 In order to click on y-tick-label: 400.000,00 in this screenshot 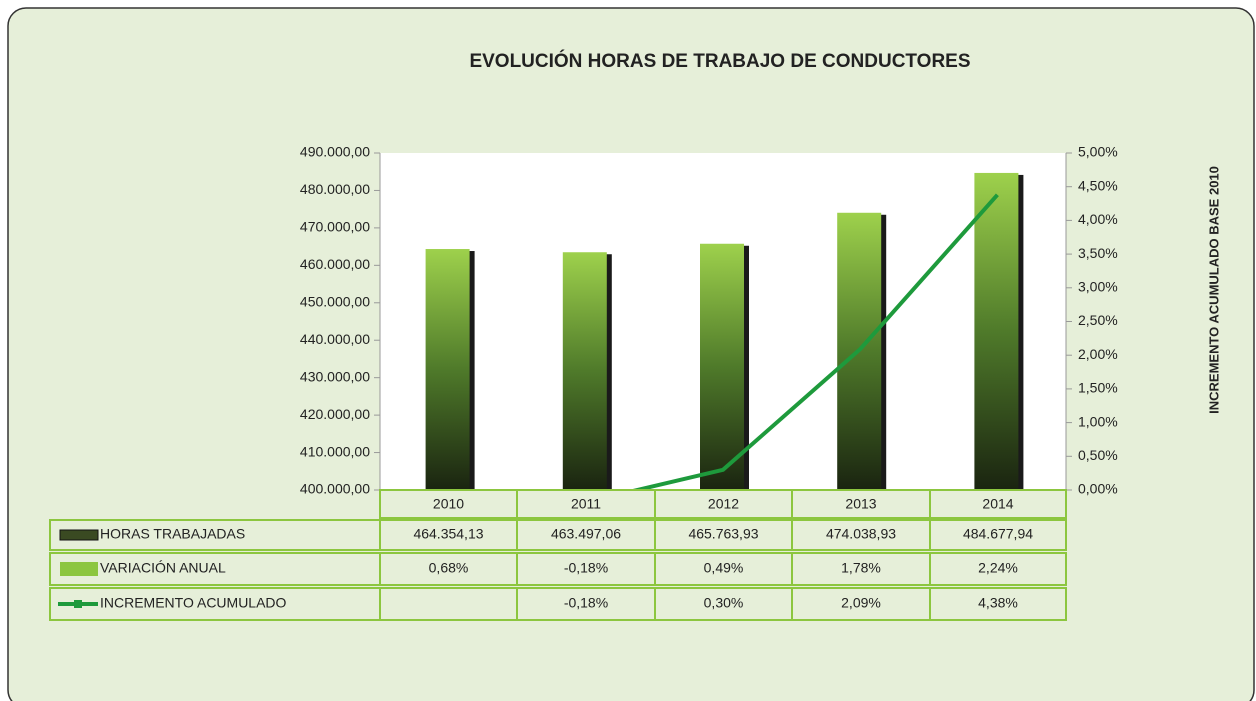, I will do `click(335, 489)`.